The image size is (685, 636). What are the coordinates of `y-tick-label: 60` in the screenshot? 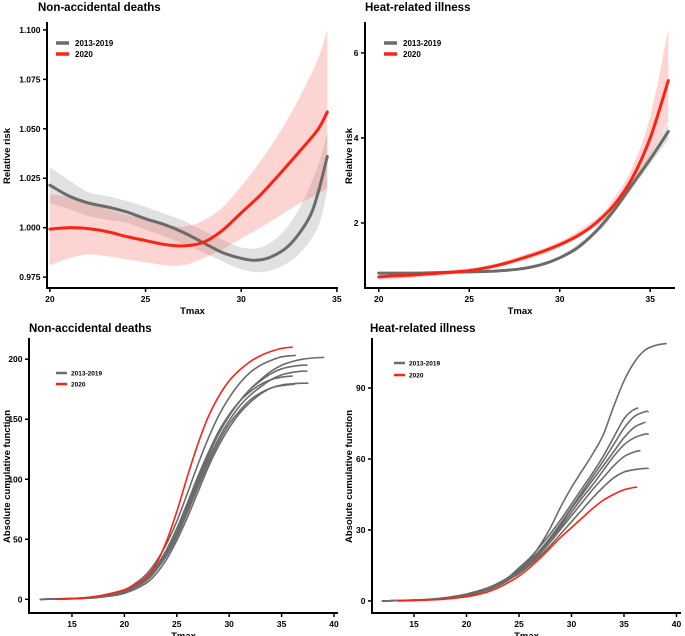 It's located at (361, 459).